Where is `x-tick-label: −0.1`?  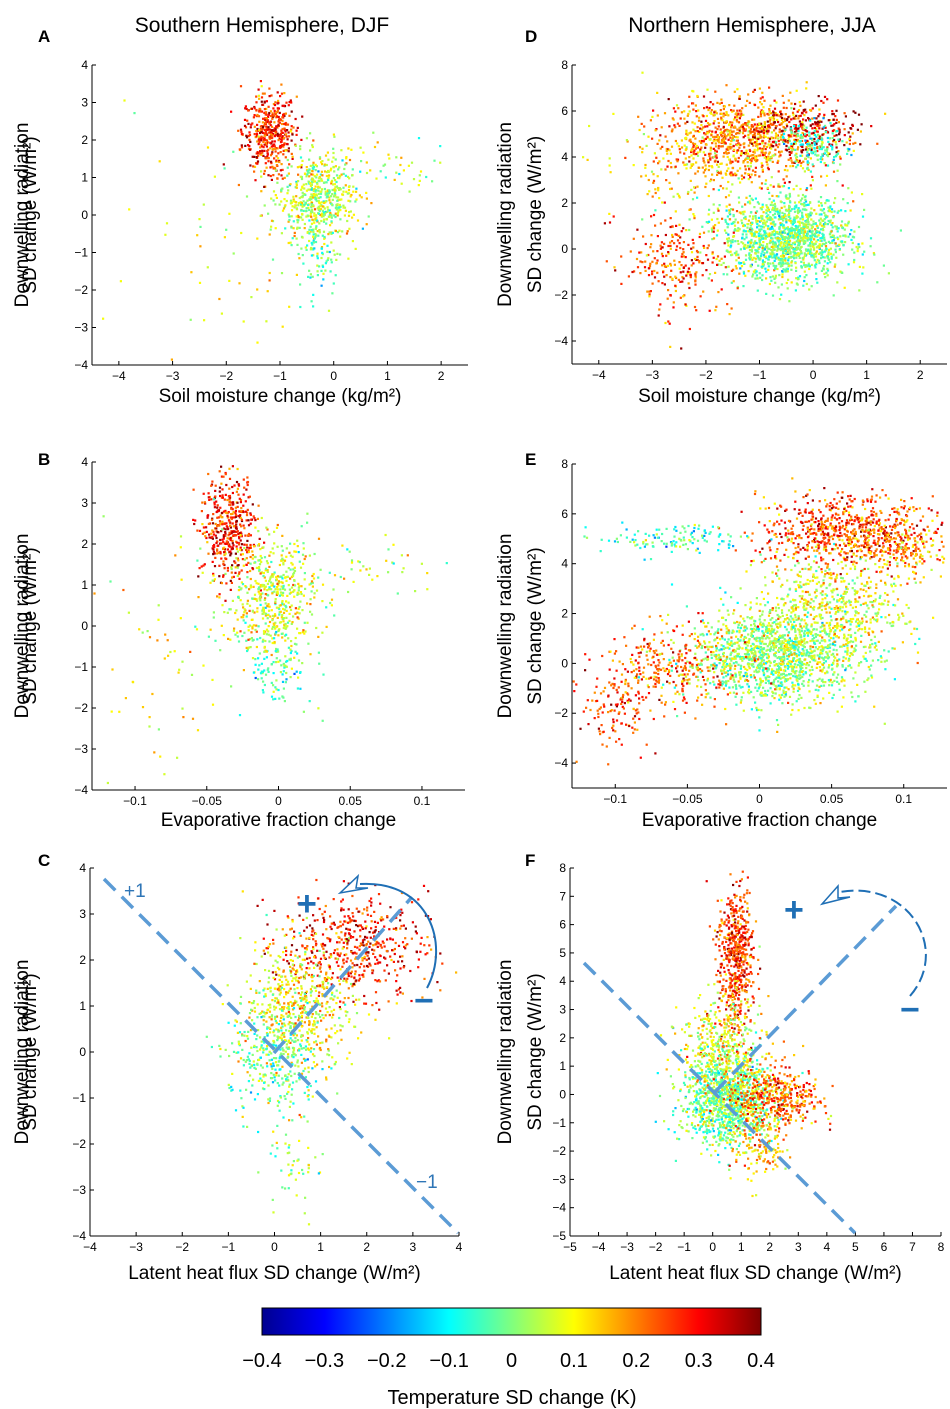
x-tick-label: −0.1 is located at coordinates (135, 801).